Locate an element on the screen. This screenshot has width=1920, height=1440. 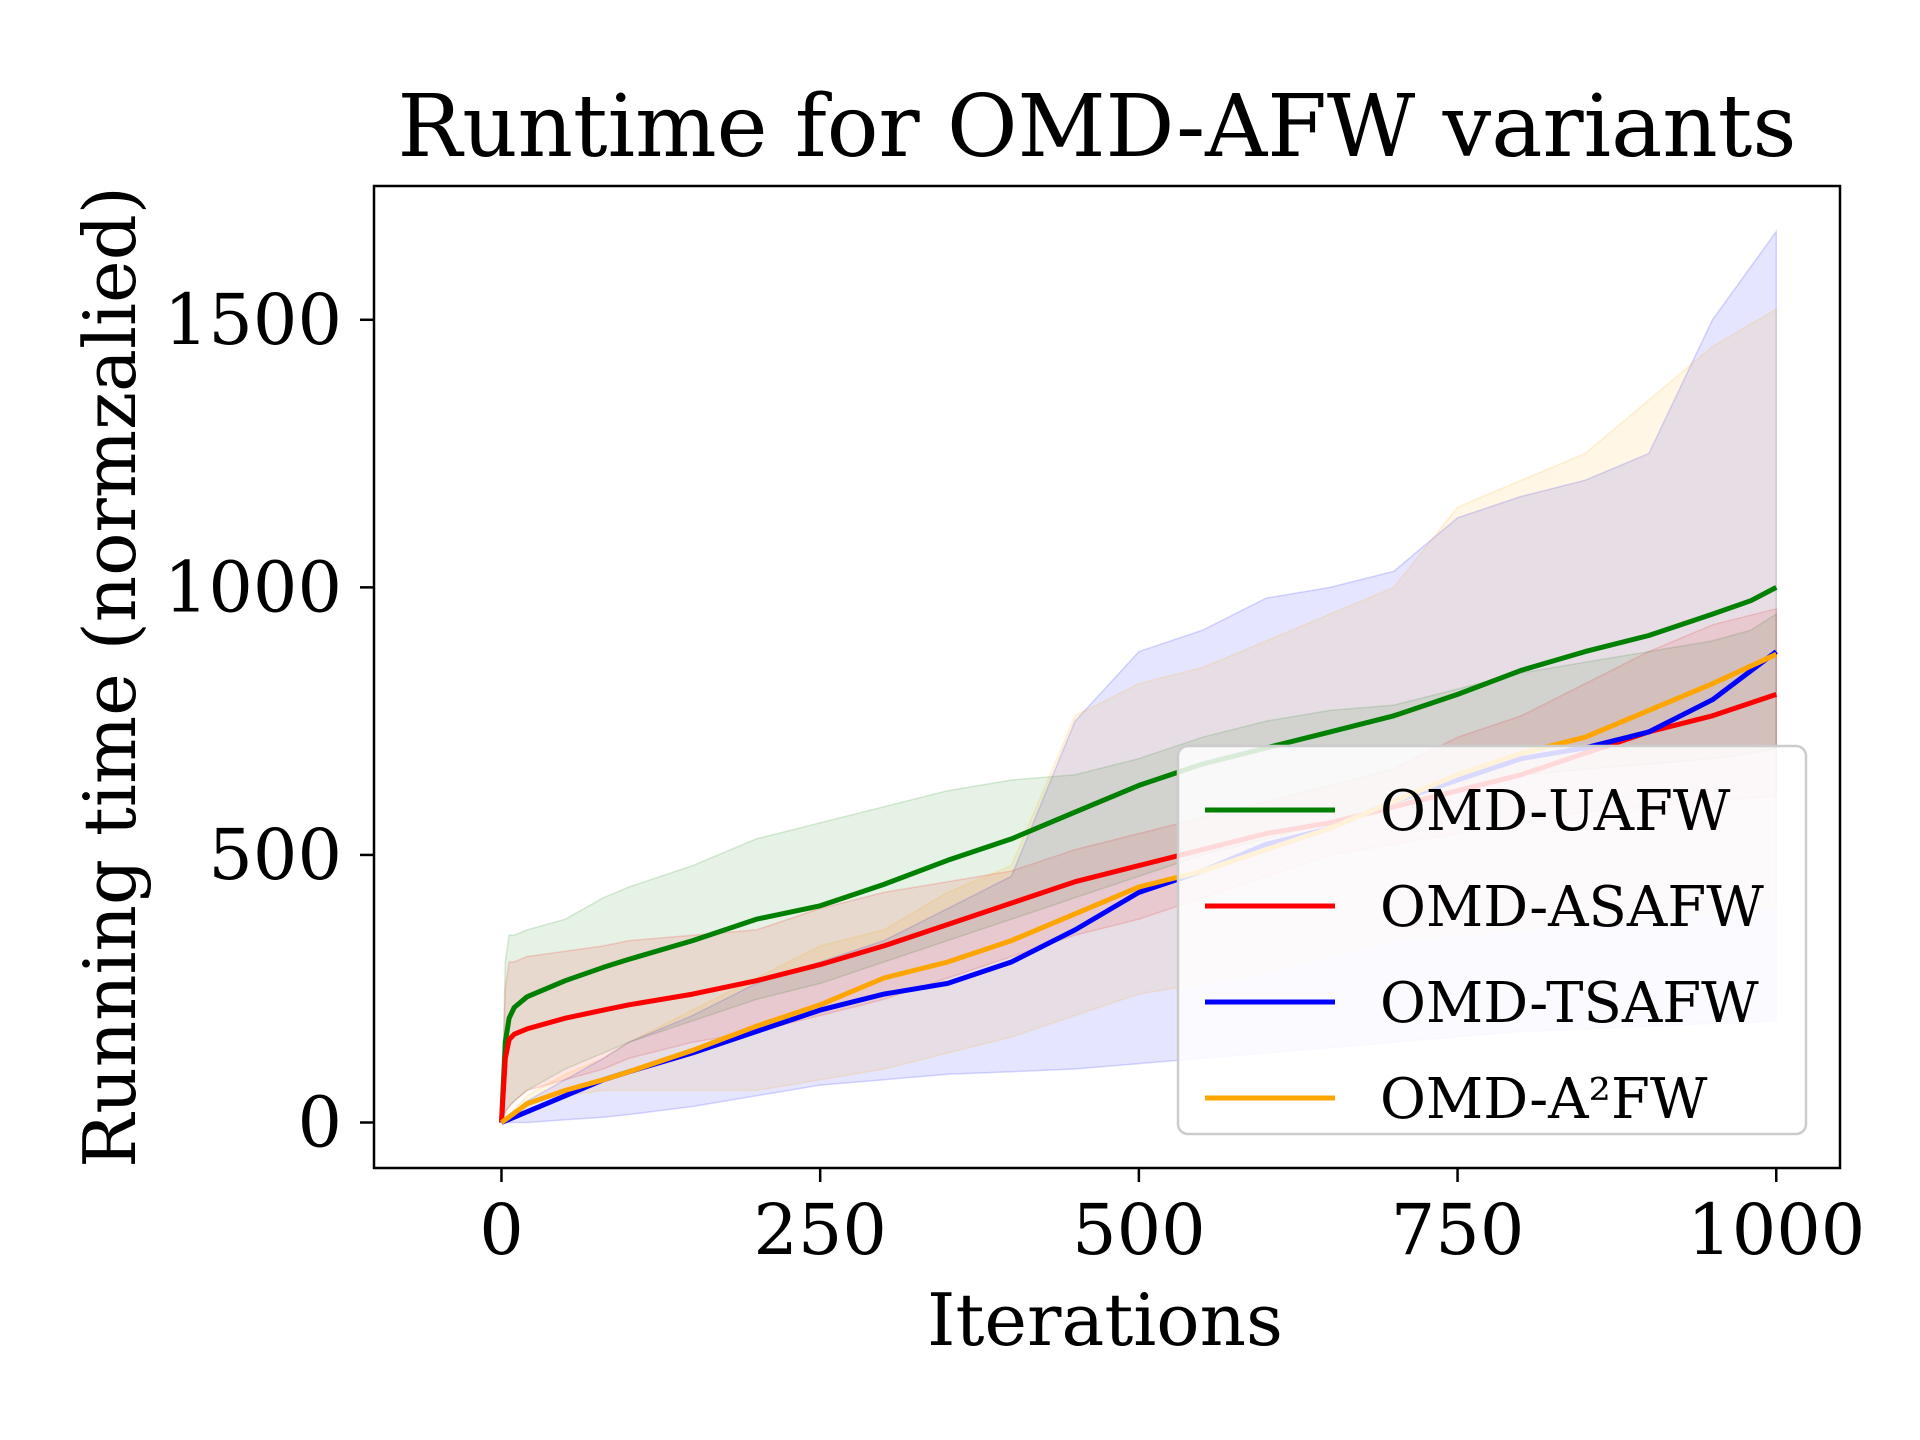
x-tick-label: 250 is located at coordinates (820, 1230).